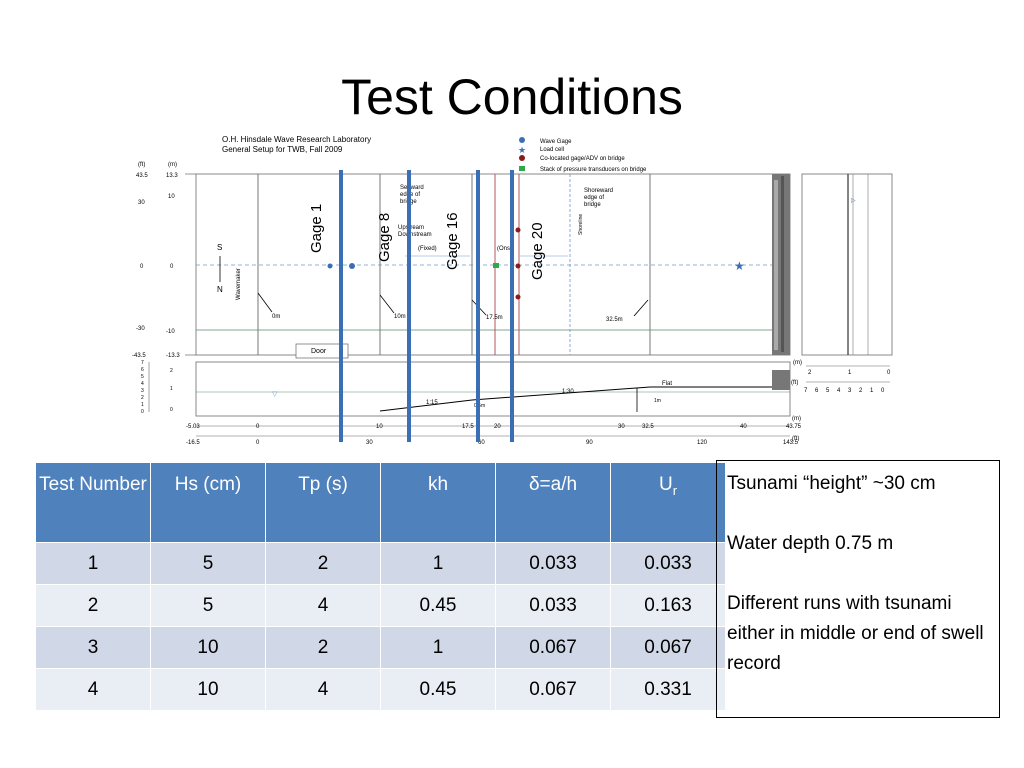 The image size is (1024, 768). I want to click on gage-16-label: Gage 16, so click(452, 241).